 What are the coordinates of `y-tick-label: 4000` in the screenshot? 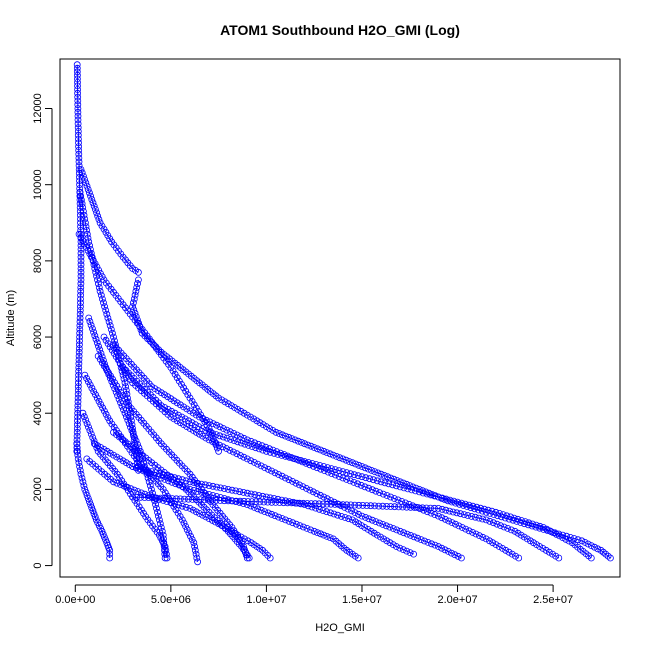 It's located at (38, 413).